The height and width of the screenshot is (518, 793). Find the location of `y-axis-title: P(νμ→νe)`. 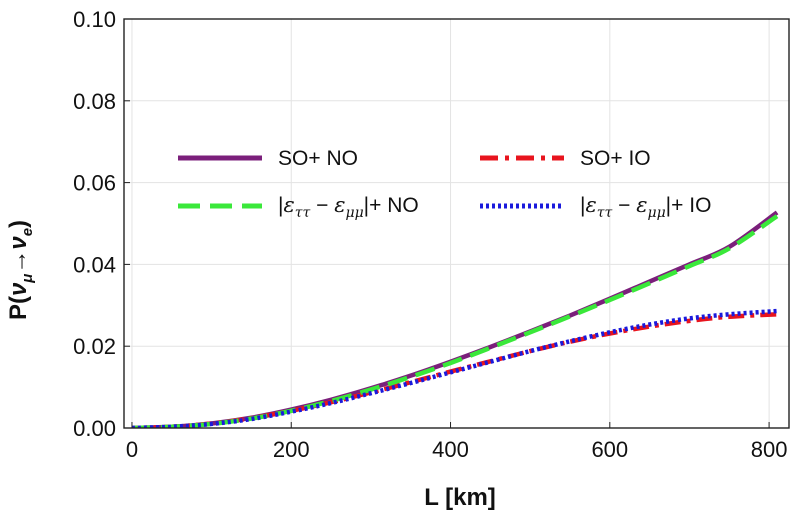

y-axis-title: P(νμ→νe) is located at coordinates (20, 270).